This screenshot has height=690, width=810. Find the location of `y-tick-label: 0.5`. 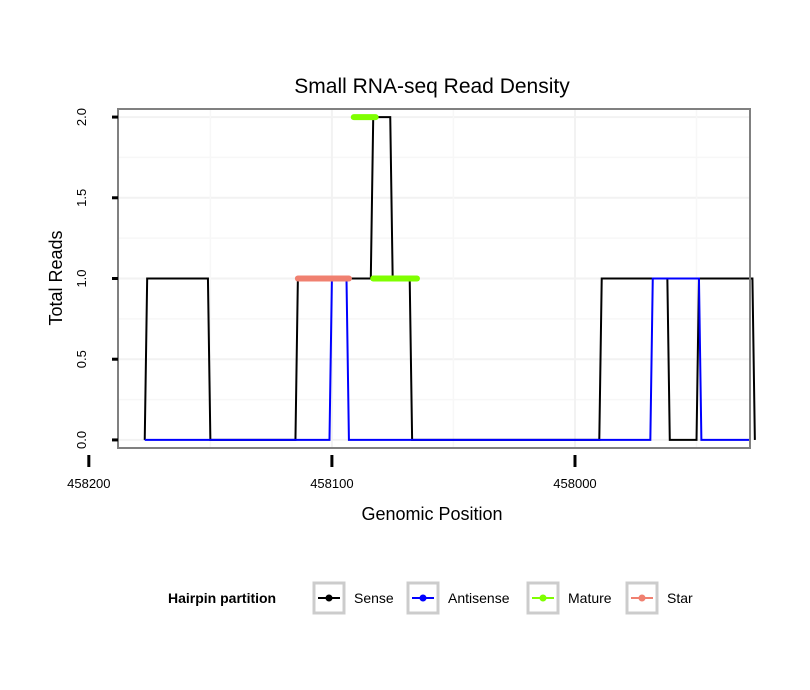

y-tick-label: 0.5 is located at coordinates (81, 359).